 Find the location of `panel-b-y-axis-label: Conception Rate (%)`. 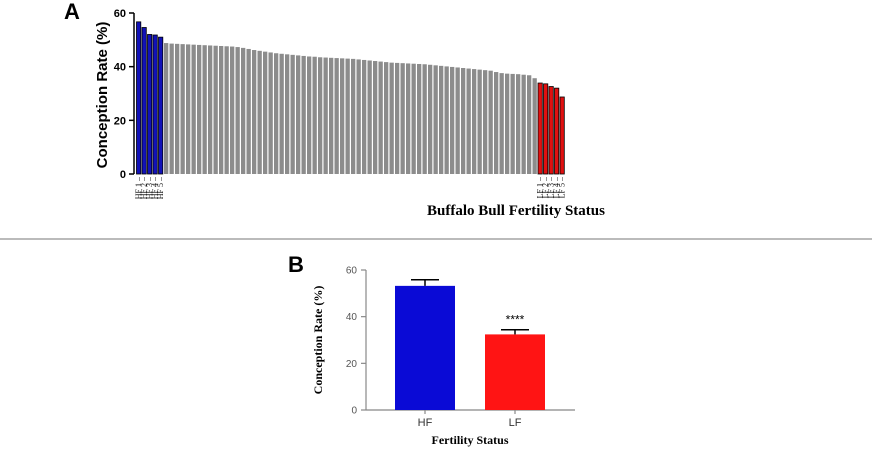

panel-b-y-axis-label: Conception Rate (%) is located at coordinates (318, 340).